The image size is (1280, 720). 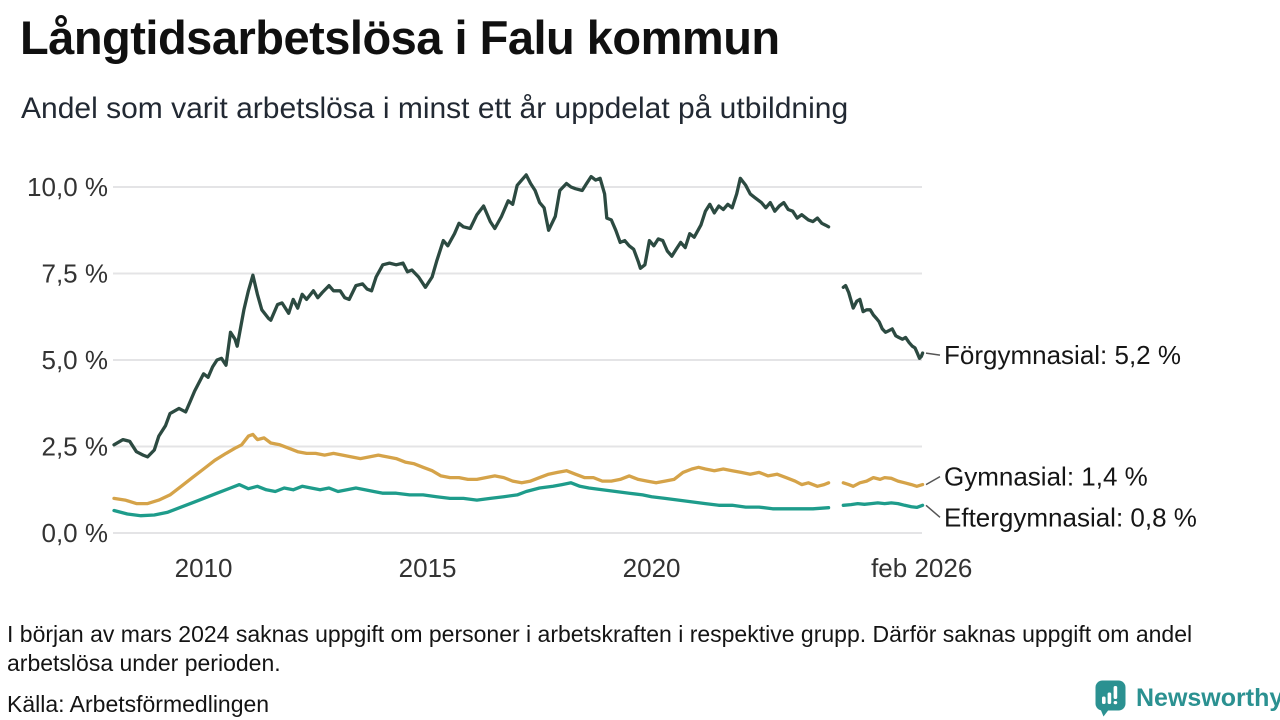 I want to click on series-end-label-förgymnasial: Förgymnasial: 5,2 %, so click(x=1062, y=355).